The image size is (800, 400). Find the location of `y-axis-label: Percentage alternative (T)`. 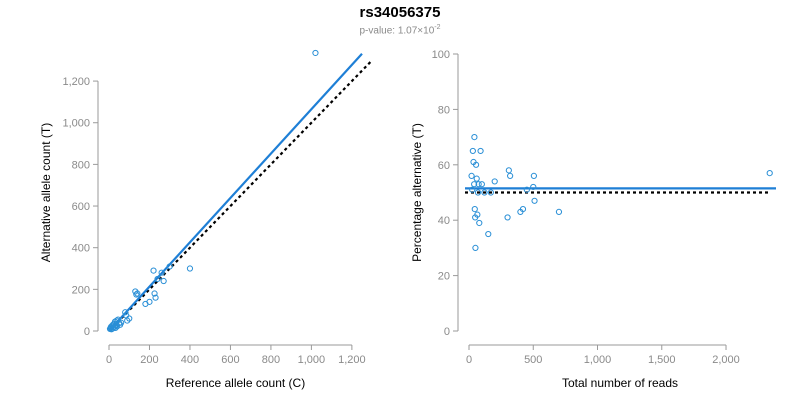

y-axis-label: Percentage alternative (T) is located at coordinates (417, 192).